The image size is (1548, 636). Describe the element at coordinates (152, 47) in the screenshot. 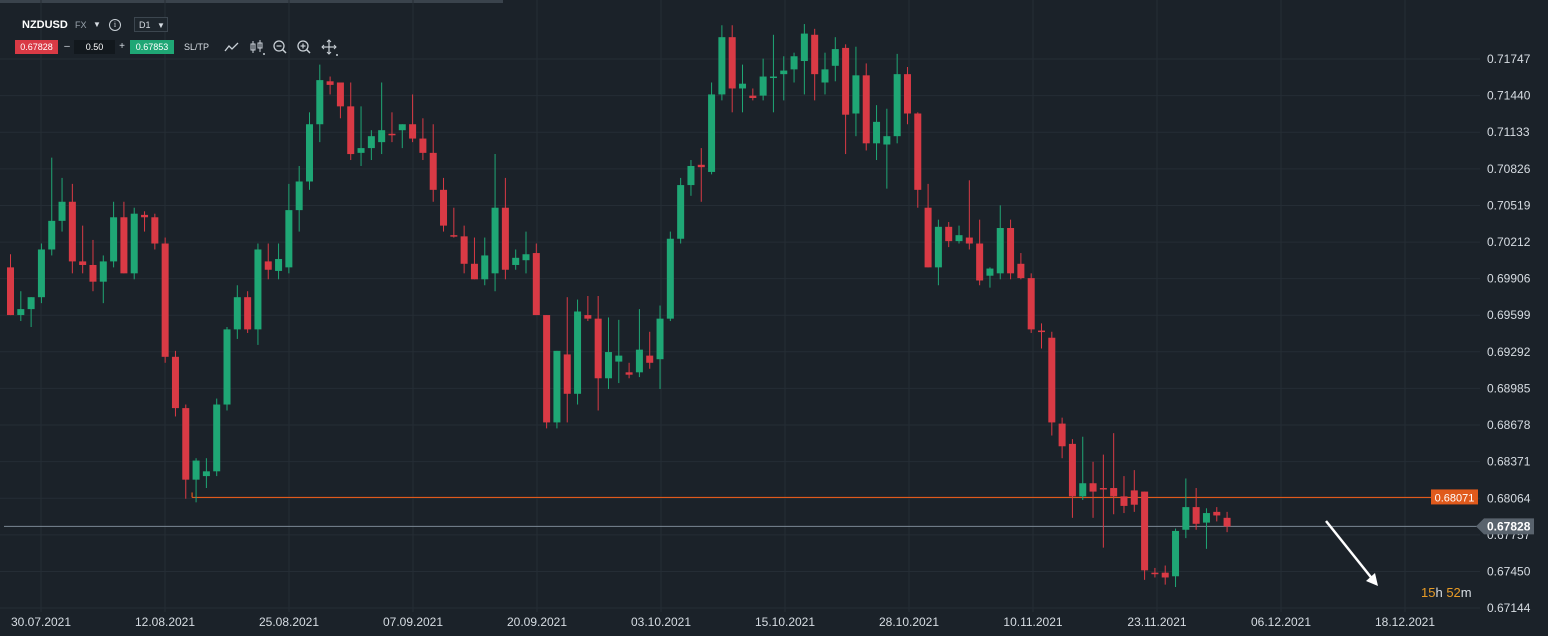

I see `buy-price-button: 0.67853` at that location.